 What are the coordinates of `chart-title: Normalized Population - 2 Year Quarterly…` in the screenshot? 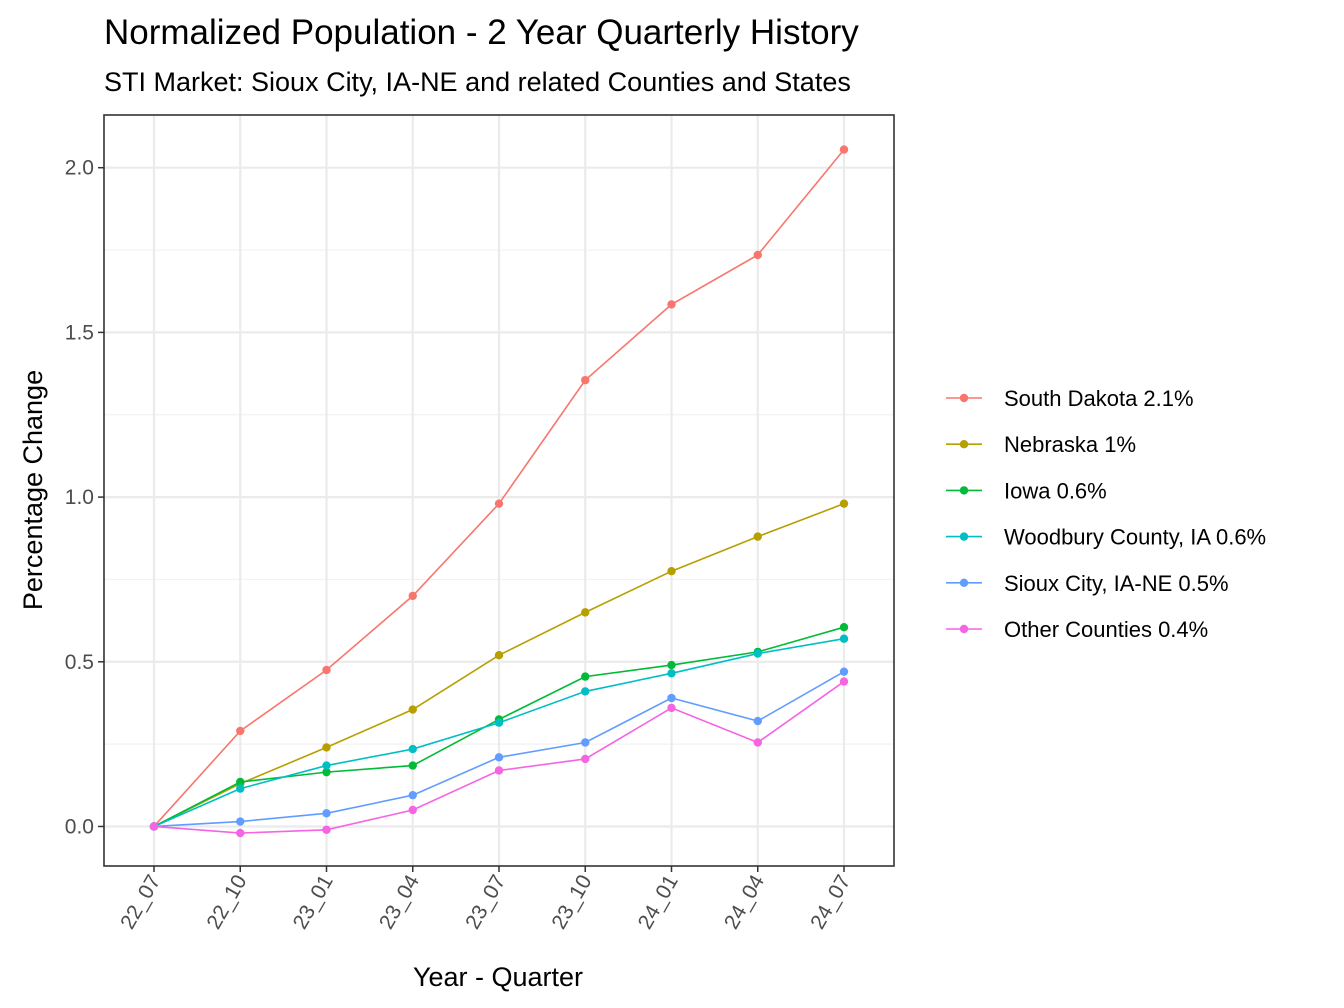 It's located at (481, 32).